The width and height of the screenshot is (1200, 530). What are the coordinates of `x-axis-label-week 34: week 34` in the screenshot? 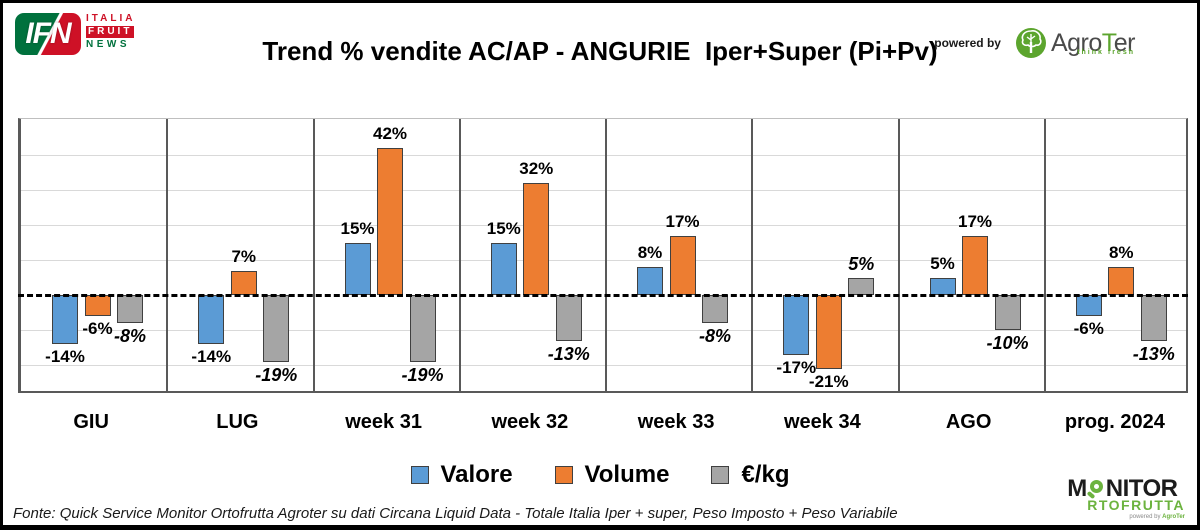 It's located at (822, 422).